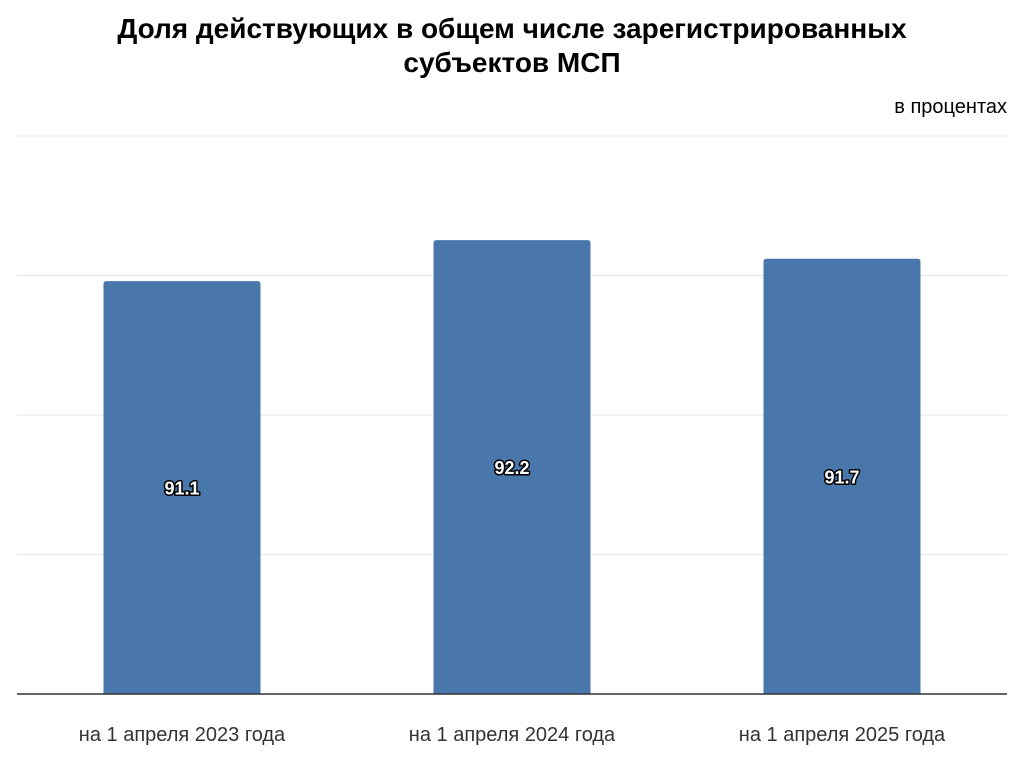  What do you see at coordinates (182, 735) in the screenshot?
I see `category-label-1: на 1 апреля 2023 года` at bounding box center [182, 735].